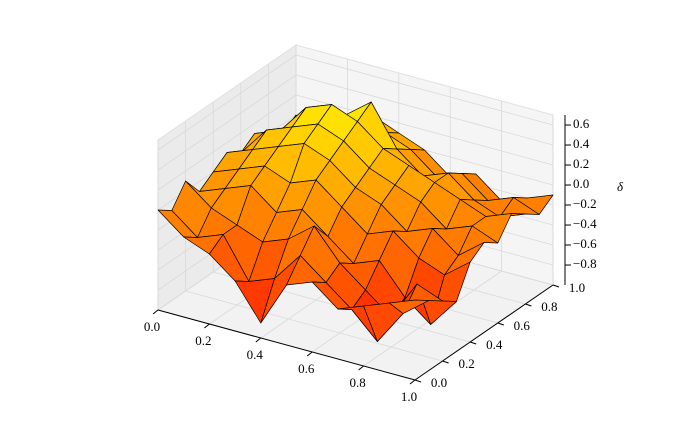 This screenshot has width=696, height=430. What do you see at coordinates (306, 368) in the screenshot?
I see `x-tick-label: 0.6` at bounding box center [306, 368].